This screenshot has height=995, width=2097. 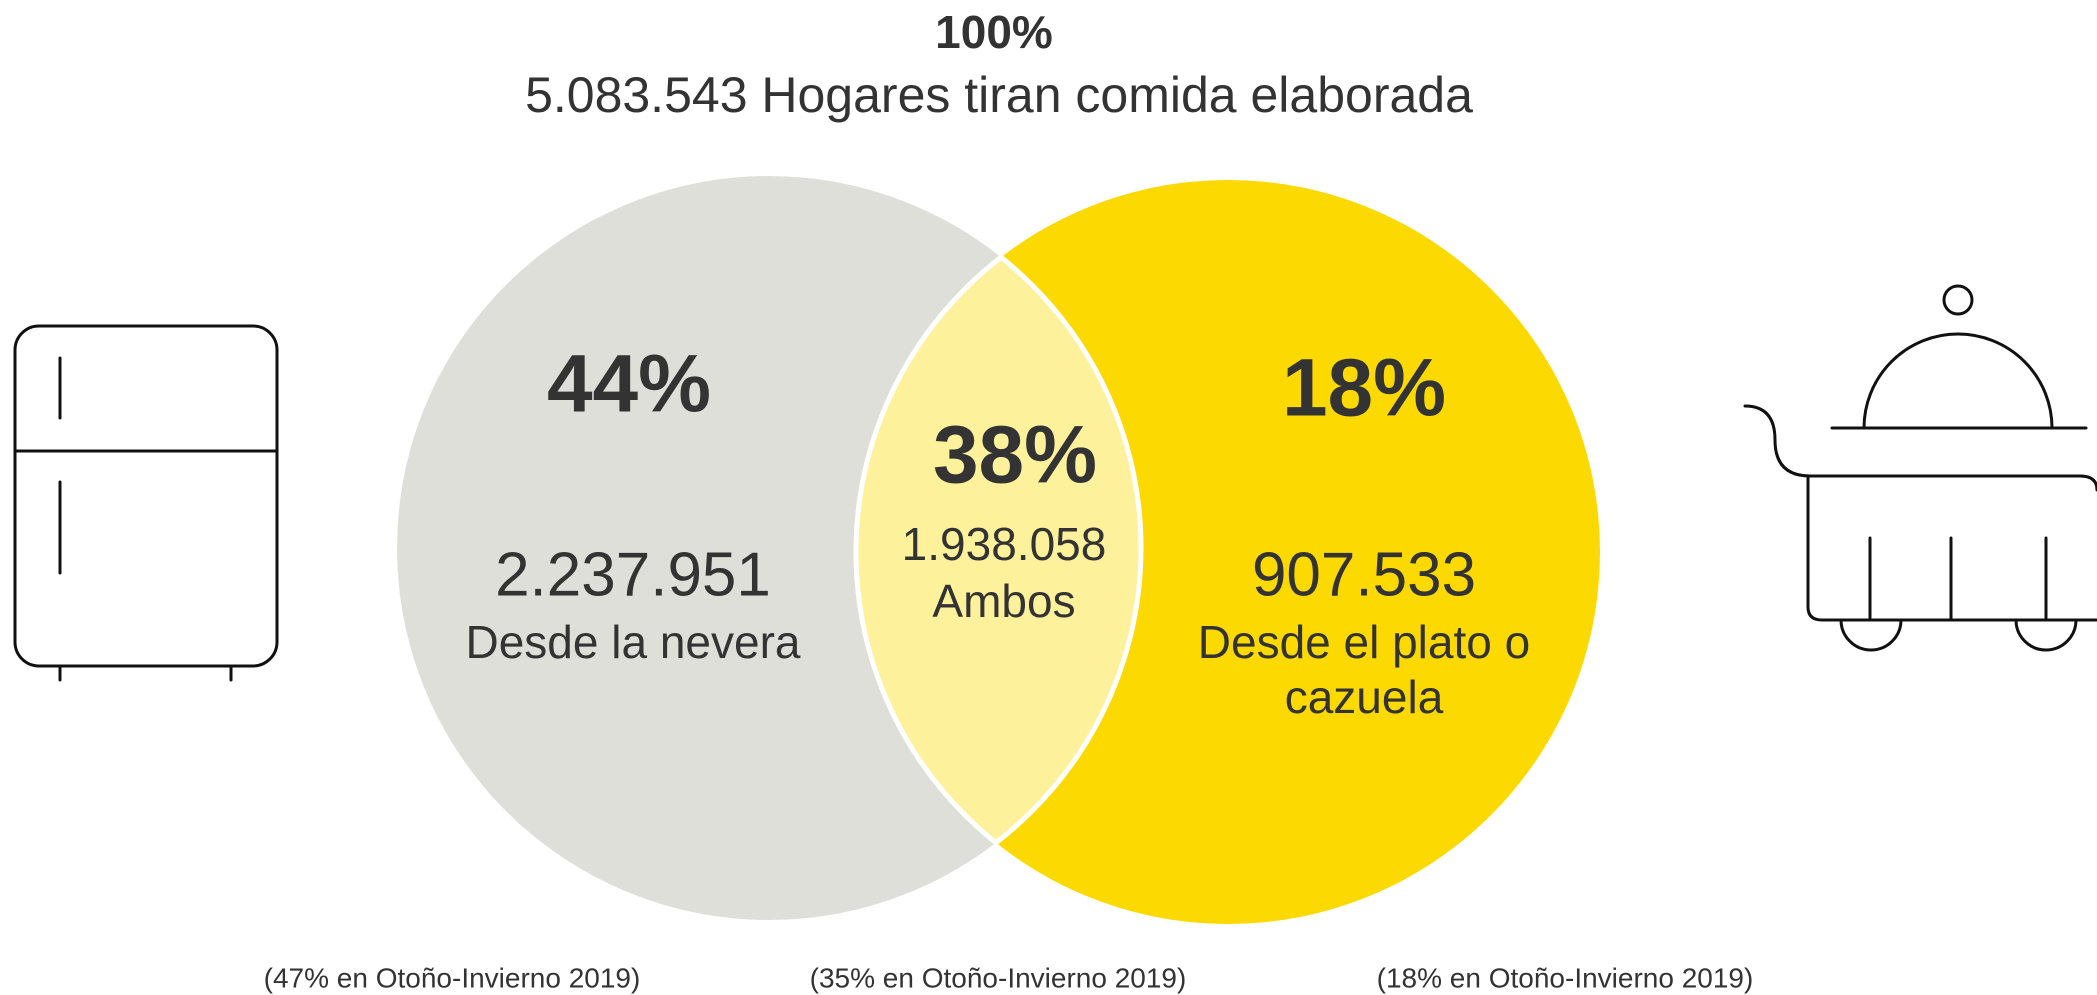 What do you see at coordinates (1920, 468) in the screenshot?
I see `food-cart-icon` at bounding box center [1920, 468].